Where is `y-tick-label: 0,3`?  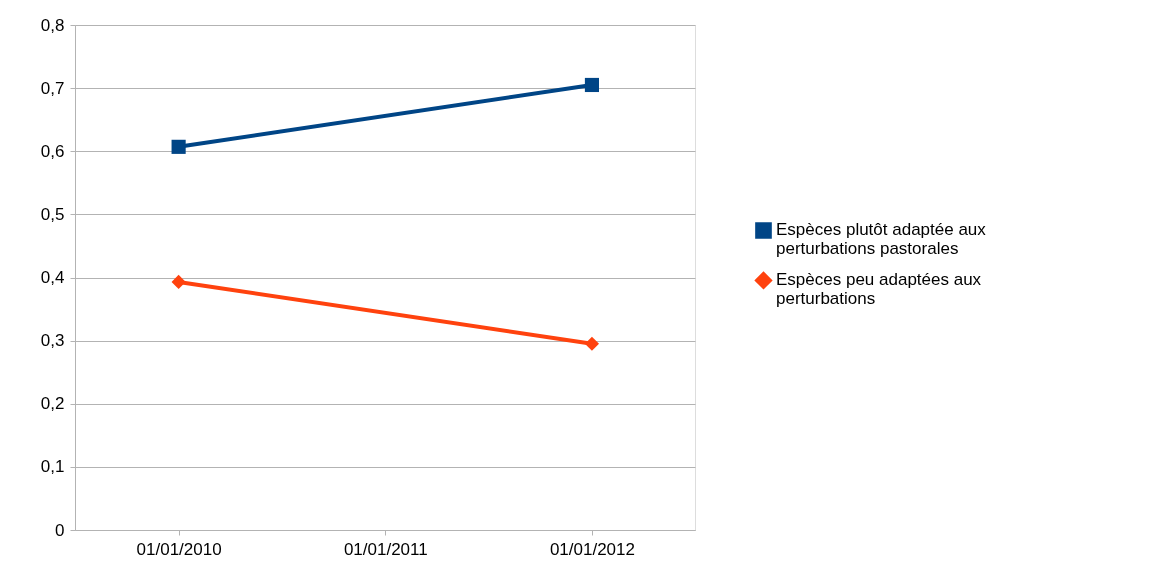
y-tick-label: 0,3 is located at coordinates (52, 341).